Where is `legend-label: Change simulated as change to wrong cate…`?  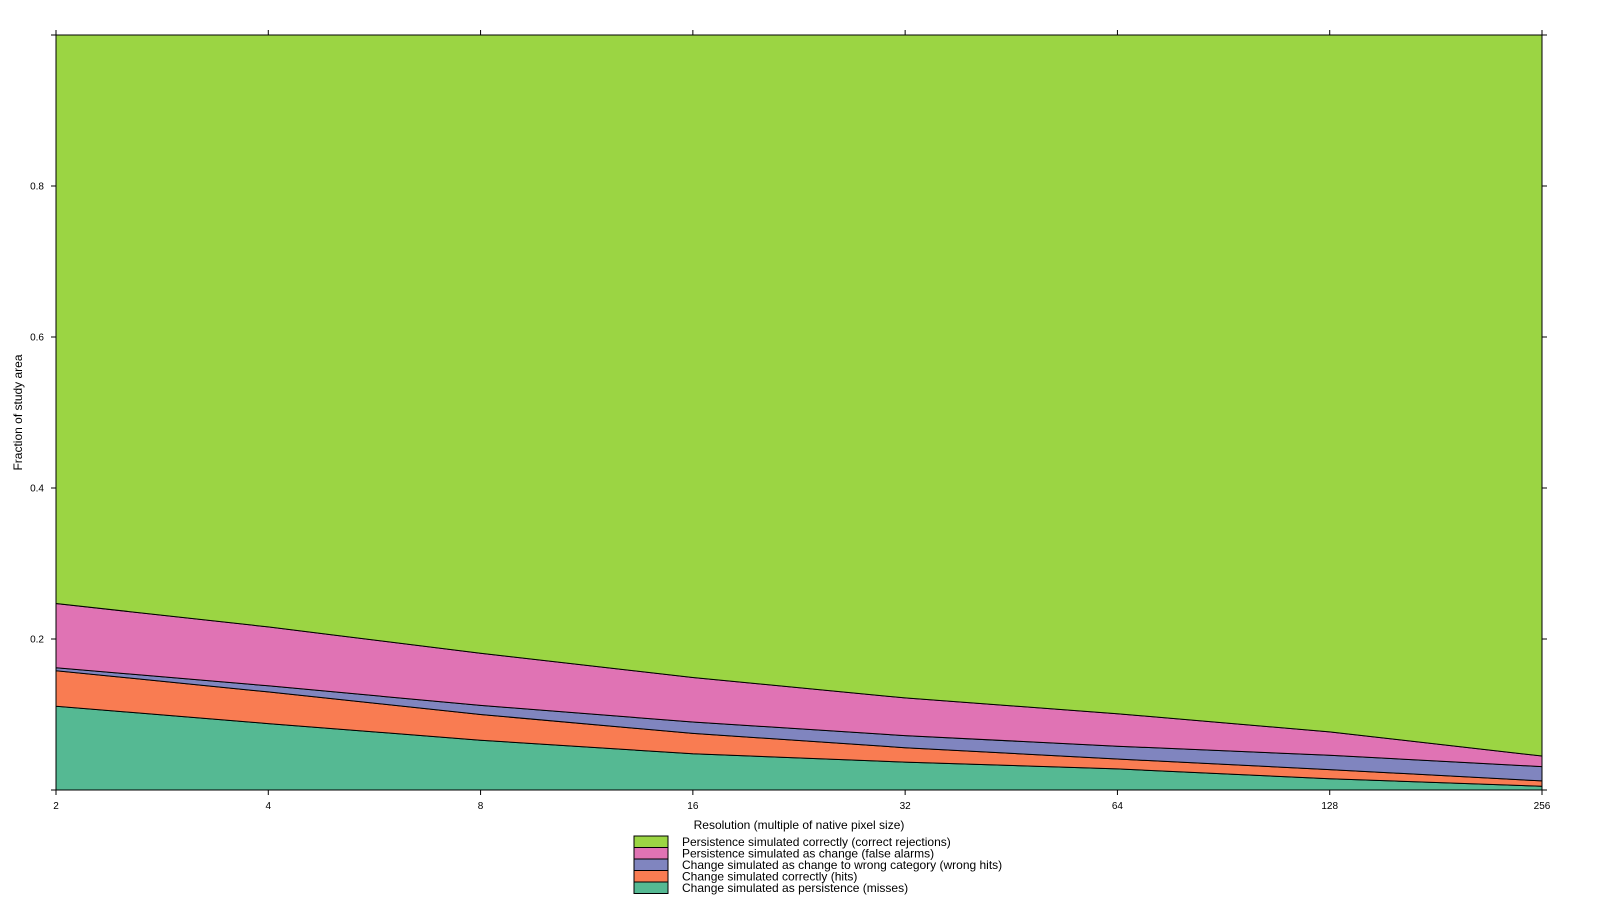
legend-label: Change simulated as change to wrong cate… is located at coordinates (842, 865).